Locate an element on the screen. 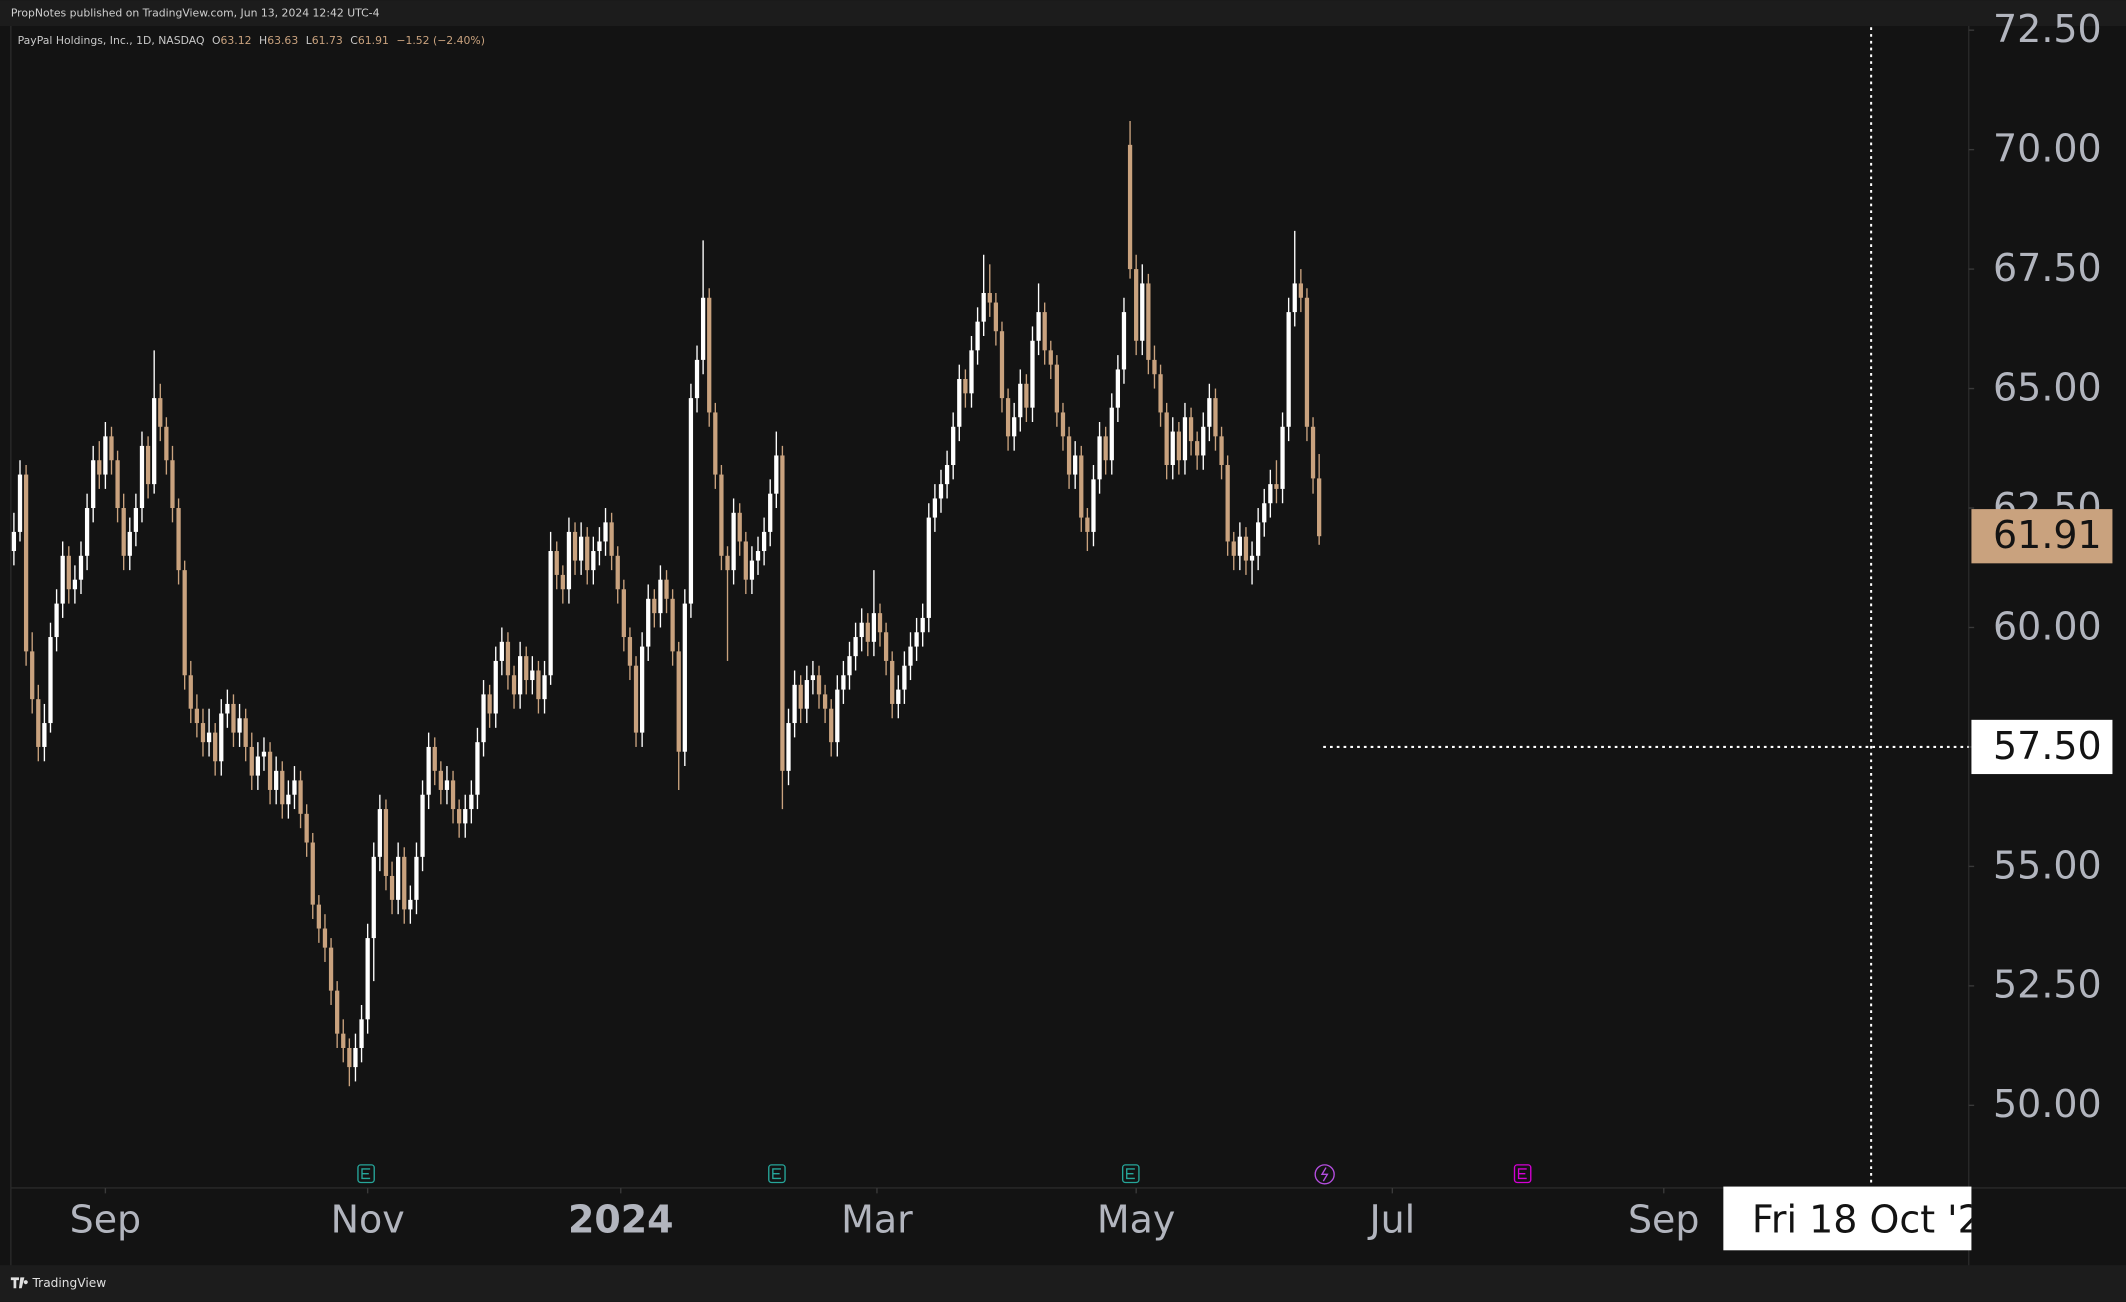 This screenshot has width=2126, height=1302. event-markers is located at coordinates (944, 1174).